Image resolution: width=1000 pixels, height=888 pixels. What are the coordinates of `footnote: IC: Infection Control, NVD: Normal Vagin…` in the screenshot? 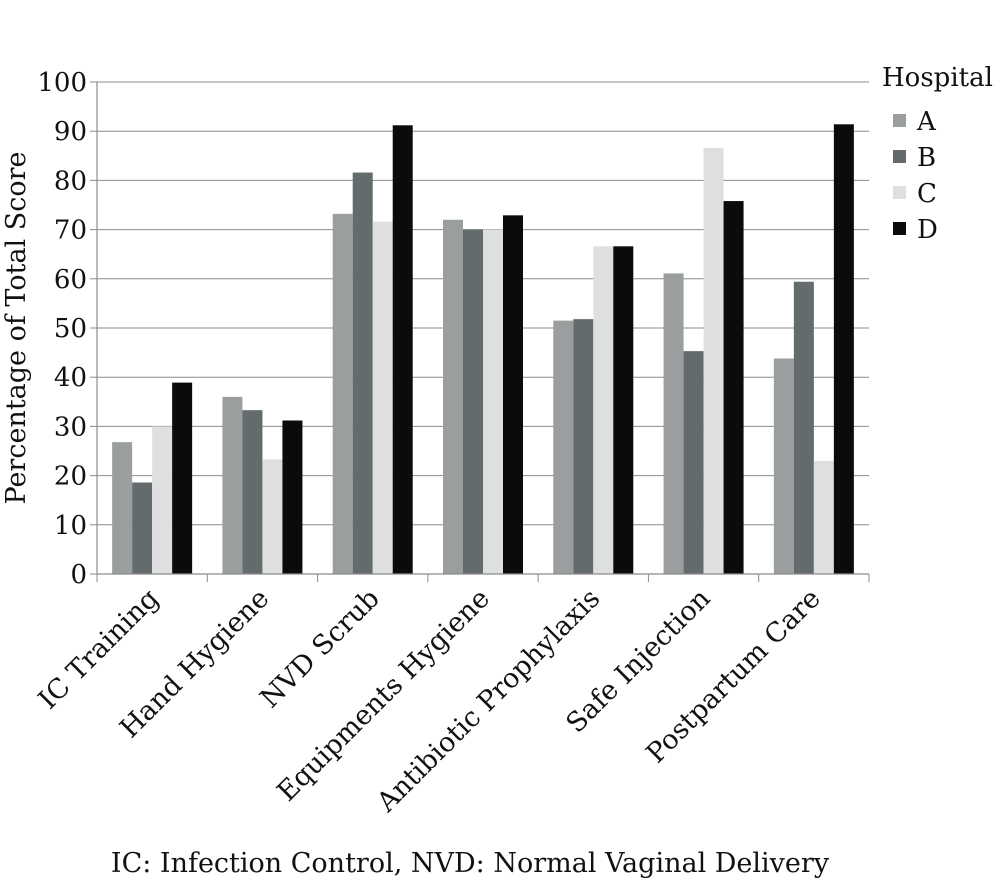 It's located at (470, 863).